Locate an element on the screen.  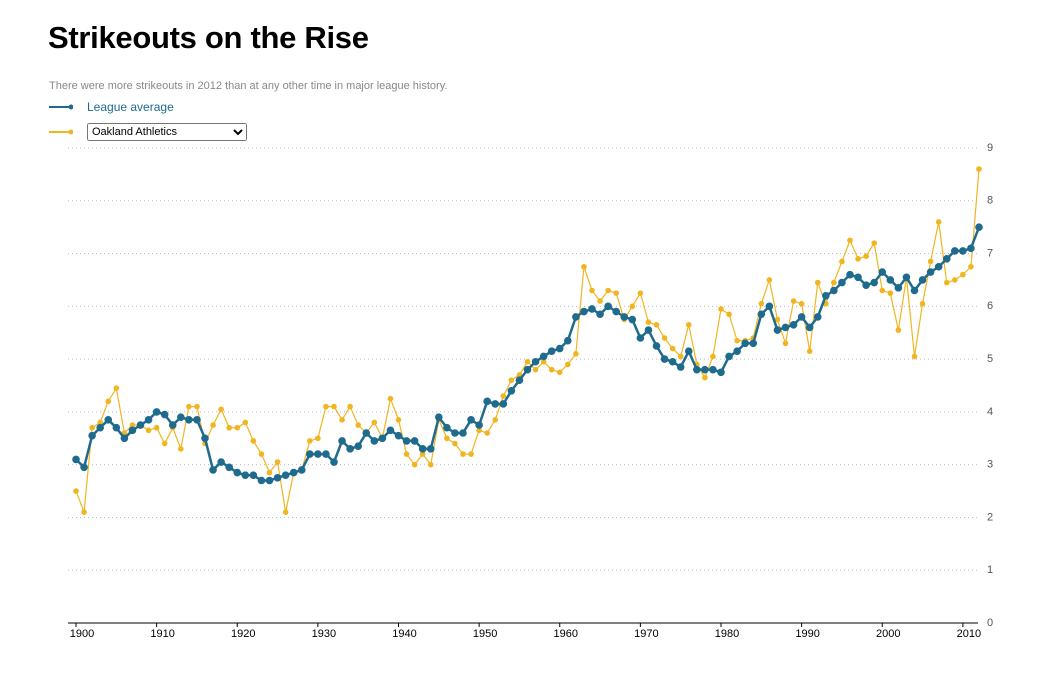
legend-entry: Oakland Athletics is located at coordinates (148, 132).